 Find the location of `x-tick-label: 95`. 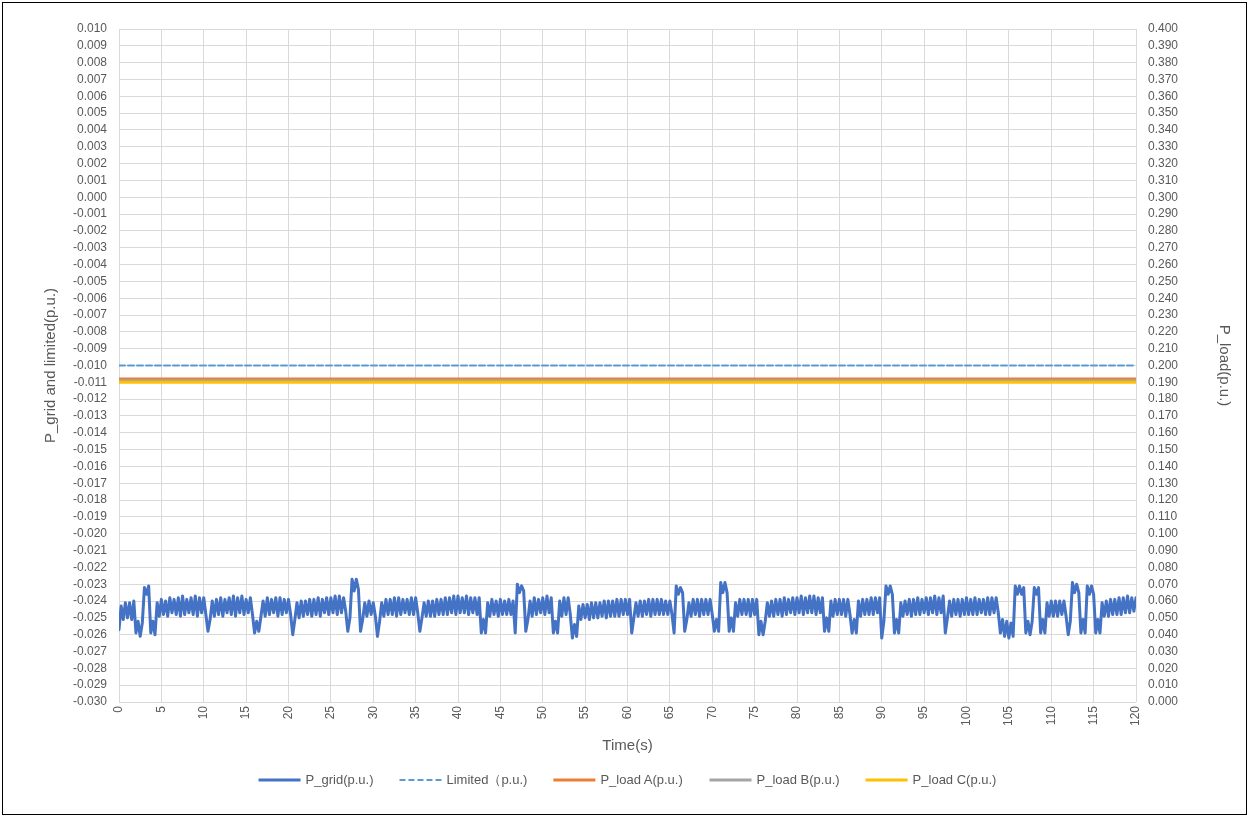

x-tick-label: 95 is located at coordinates (923, 712).